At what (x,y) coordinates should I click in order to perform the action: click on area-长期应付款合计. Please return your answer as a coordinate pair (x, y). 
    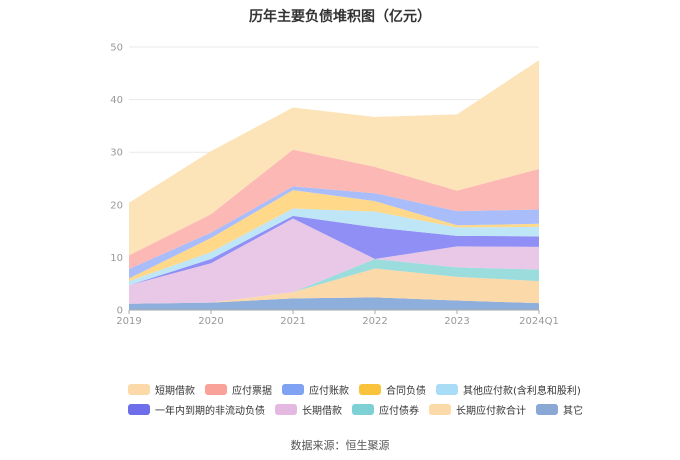
    Looking at the image, I should click on (334, 286).